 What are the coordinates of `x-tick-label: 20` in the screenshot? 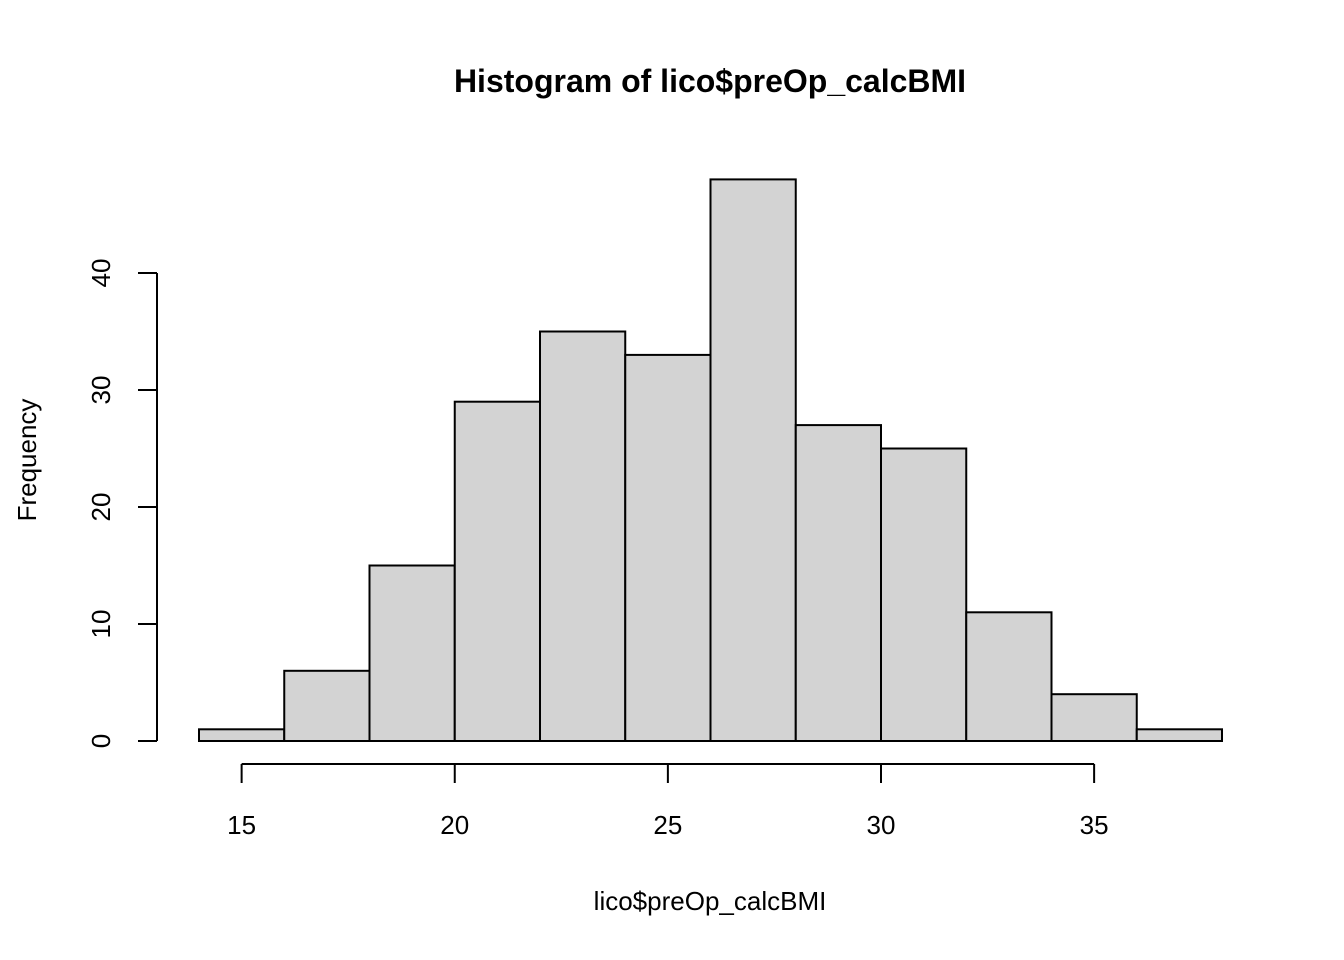 It's located at (454, 825).